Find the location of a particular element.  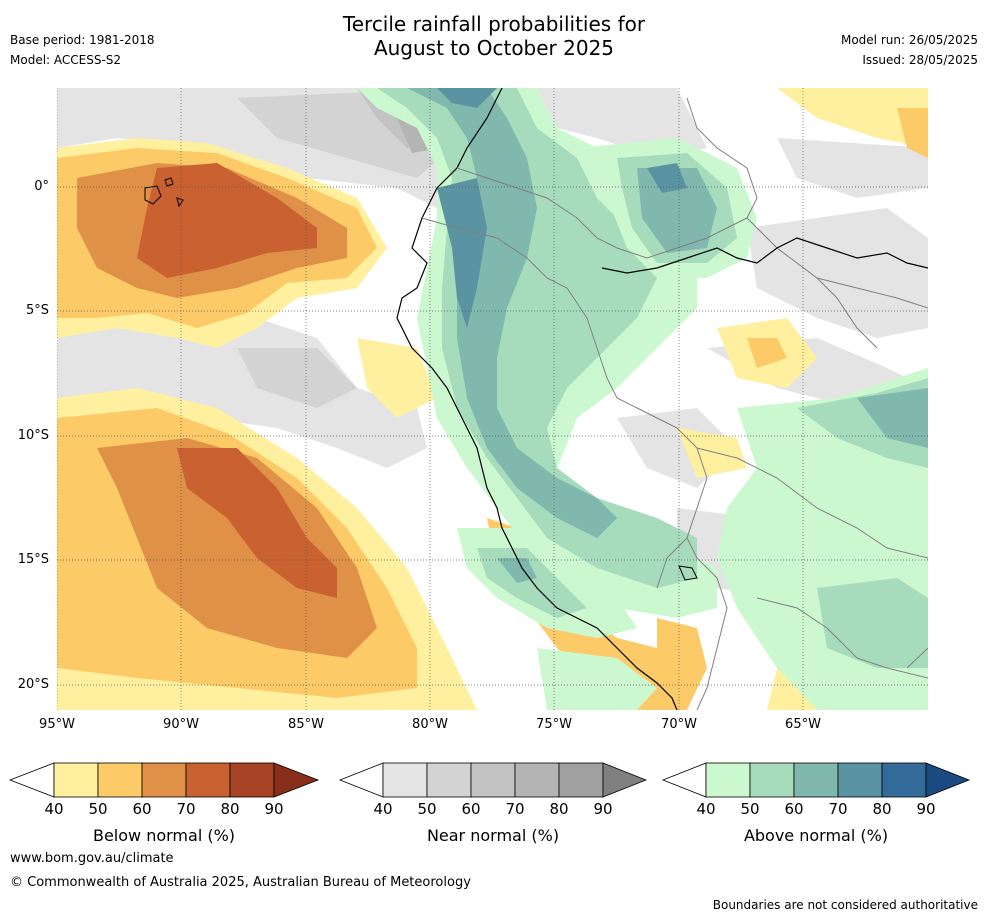

cbar-above-label: Above normal (%) is located at coordinates (816, 835).